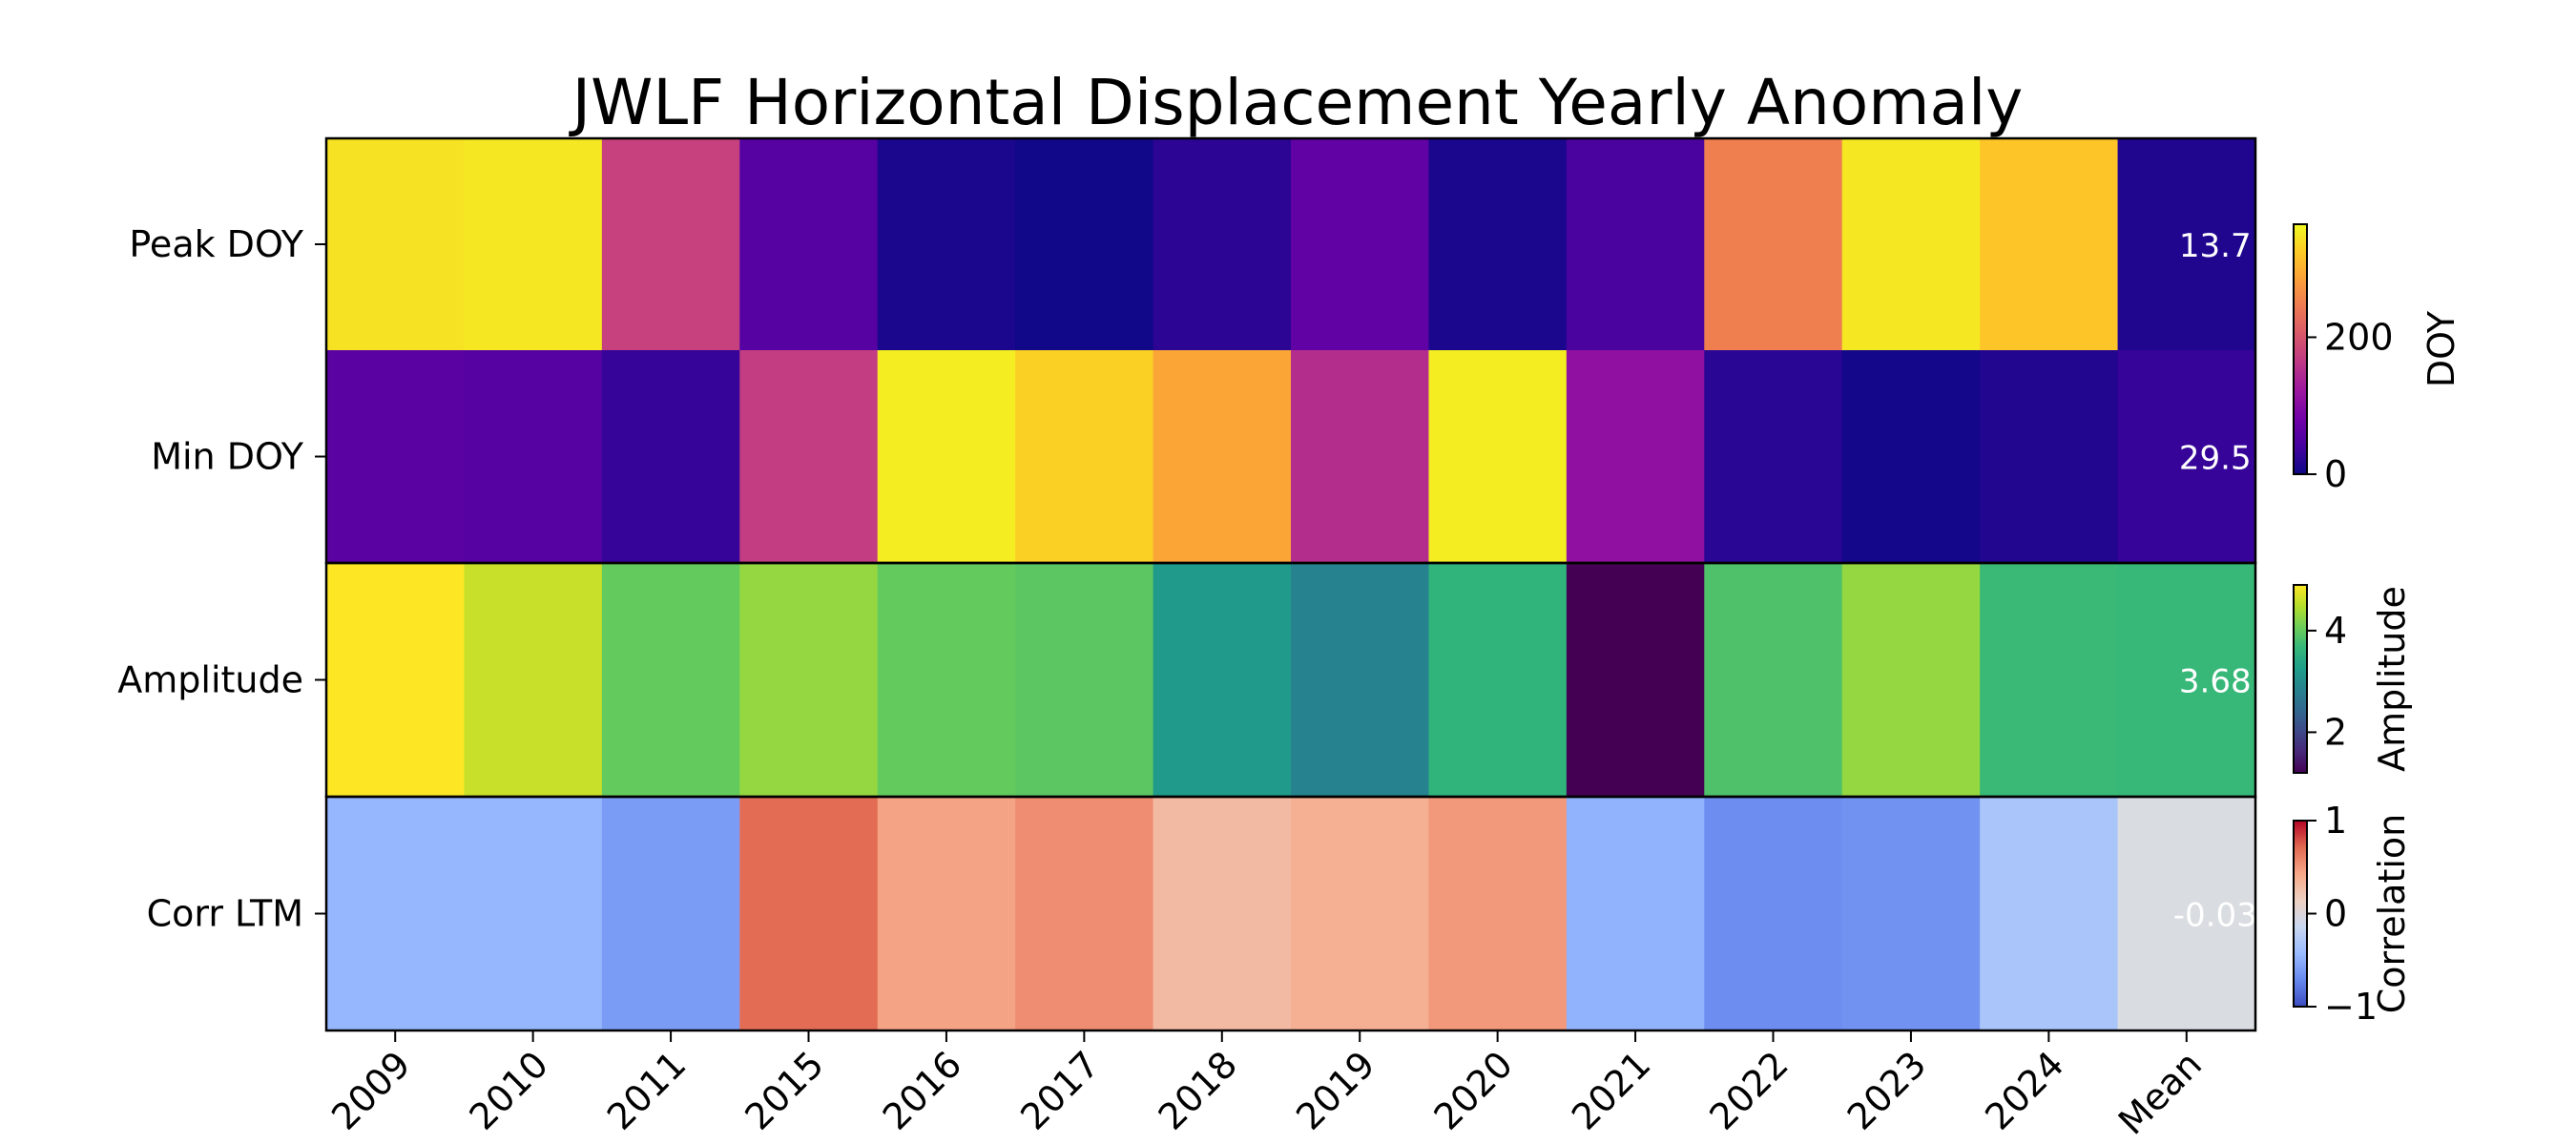 The image size is (2576, 1145). What do you see at coordinates (1911, 914) in the screenshot?
I see `cell-corr-ltm-2023` at bounding box center [1911, 914].